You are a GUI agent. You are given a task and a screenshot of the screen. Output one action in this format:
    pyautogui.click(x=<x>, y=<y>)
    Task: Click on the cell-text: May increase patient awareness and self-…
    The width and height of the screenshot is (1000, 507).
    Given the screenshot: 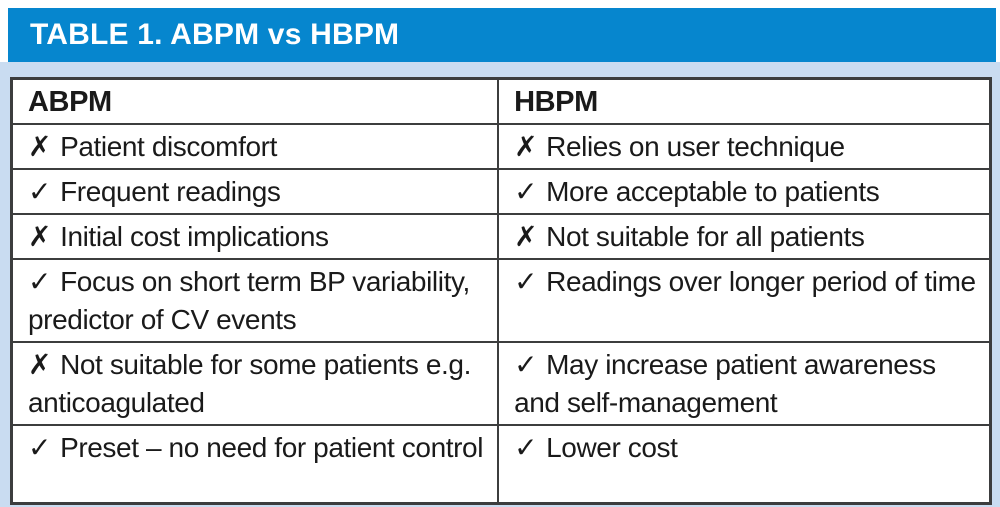 What is the action you would take?
    pyautogui.click(x=725, y=383)
    